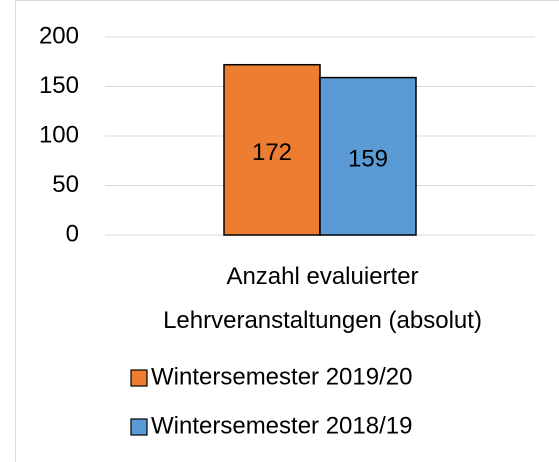 The height and width of the screenshot is (462, 559). I want to click on data-label: 172, so click(272, 152).